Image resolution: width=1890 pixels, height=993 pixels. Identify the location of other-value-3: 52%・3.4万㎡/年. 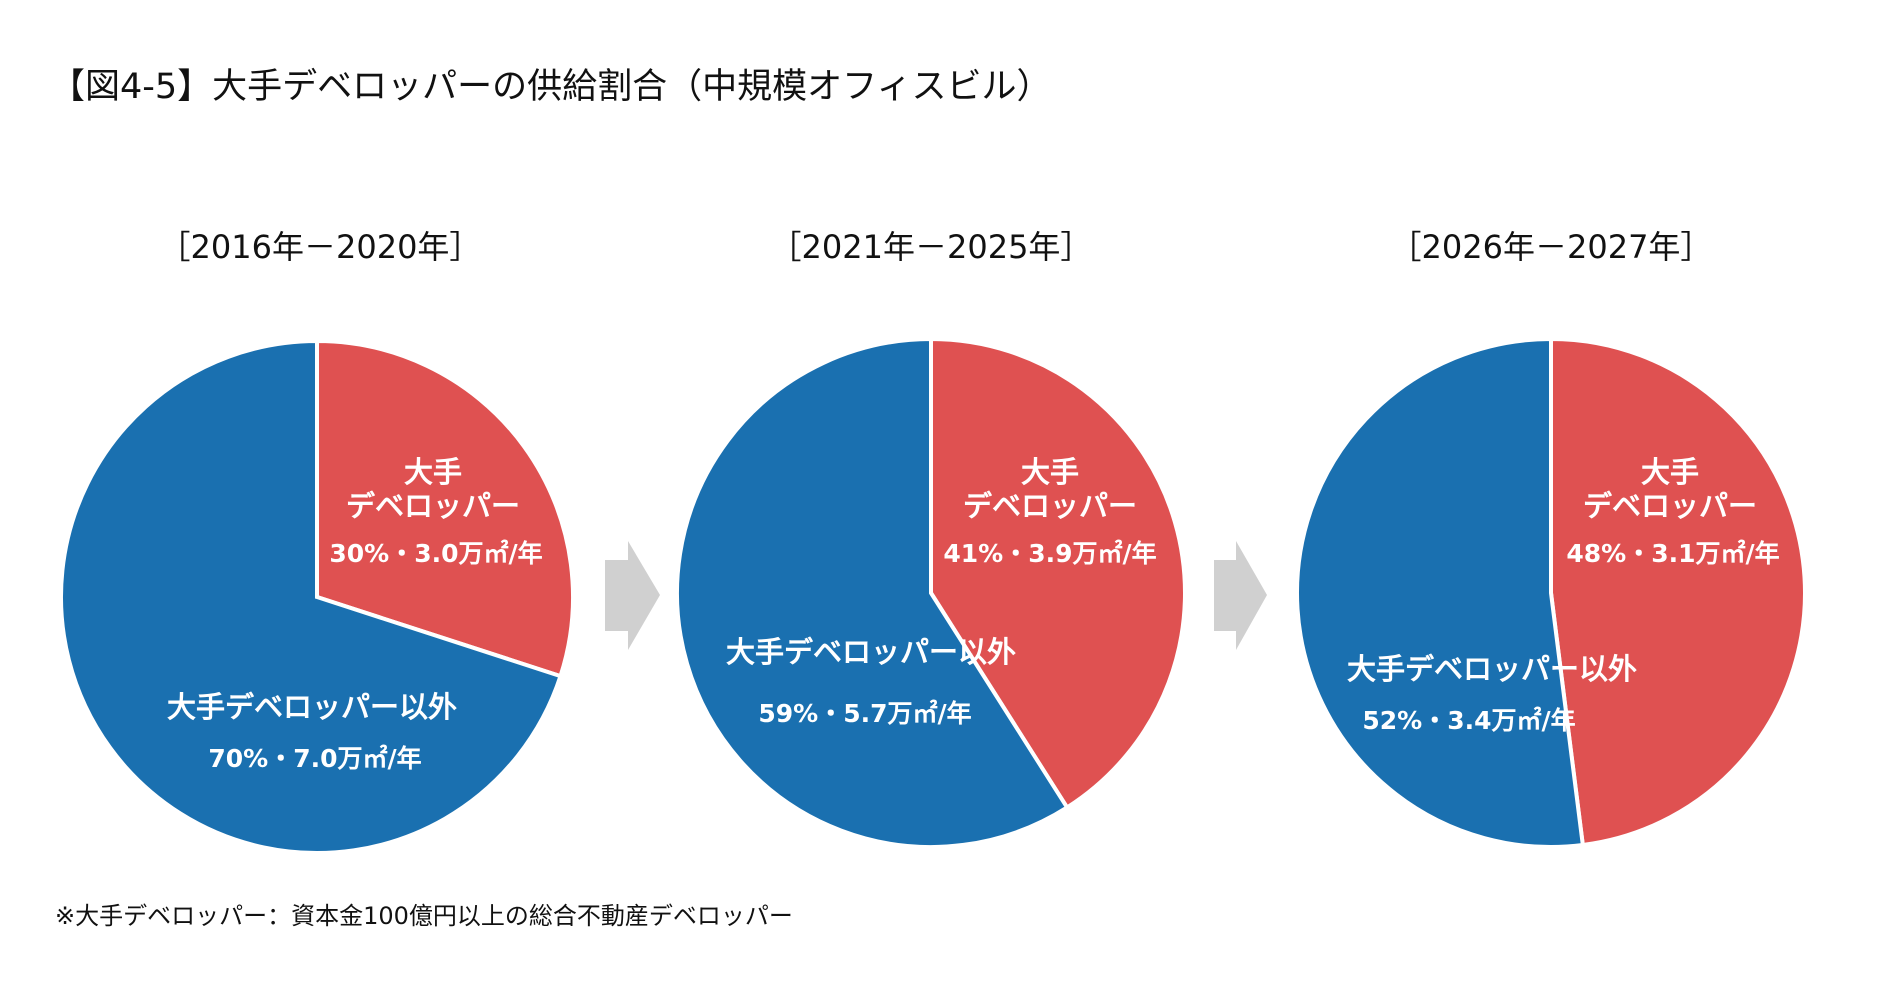
(1468, 720).